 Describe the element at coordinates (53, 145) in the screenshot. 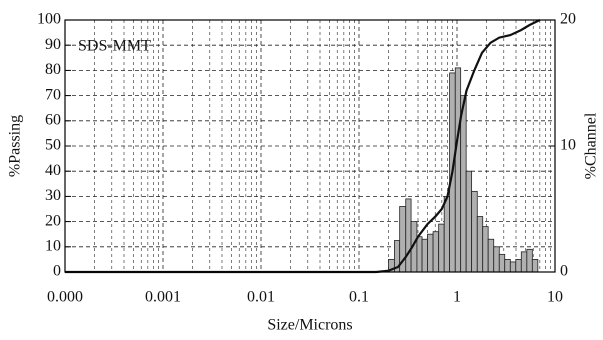

I see `y-tick-label: 50` at that location.